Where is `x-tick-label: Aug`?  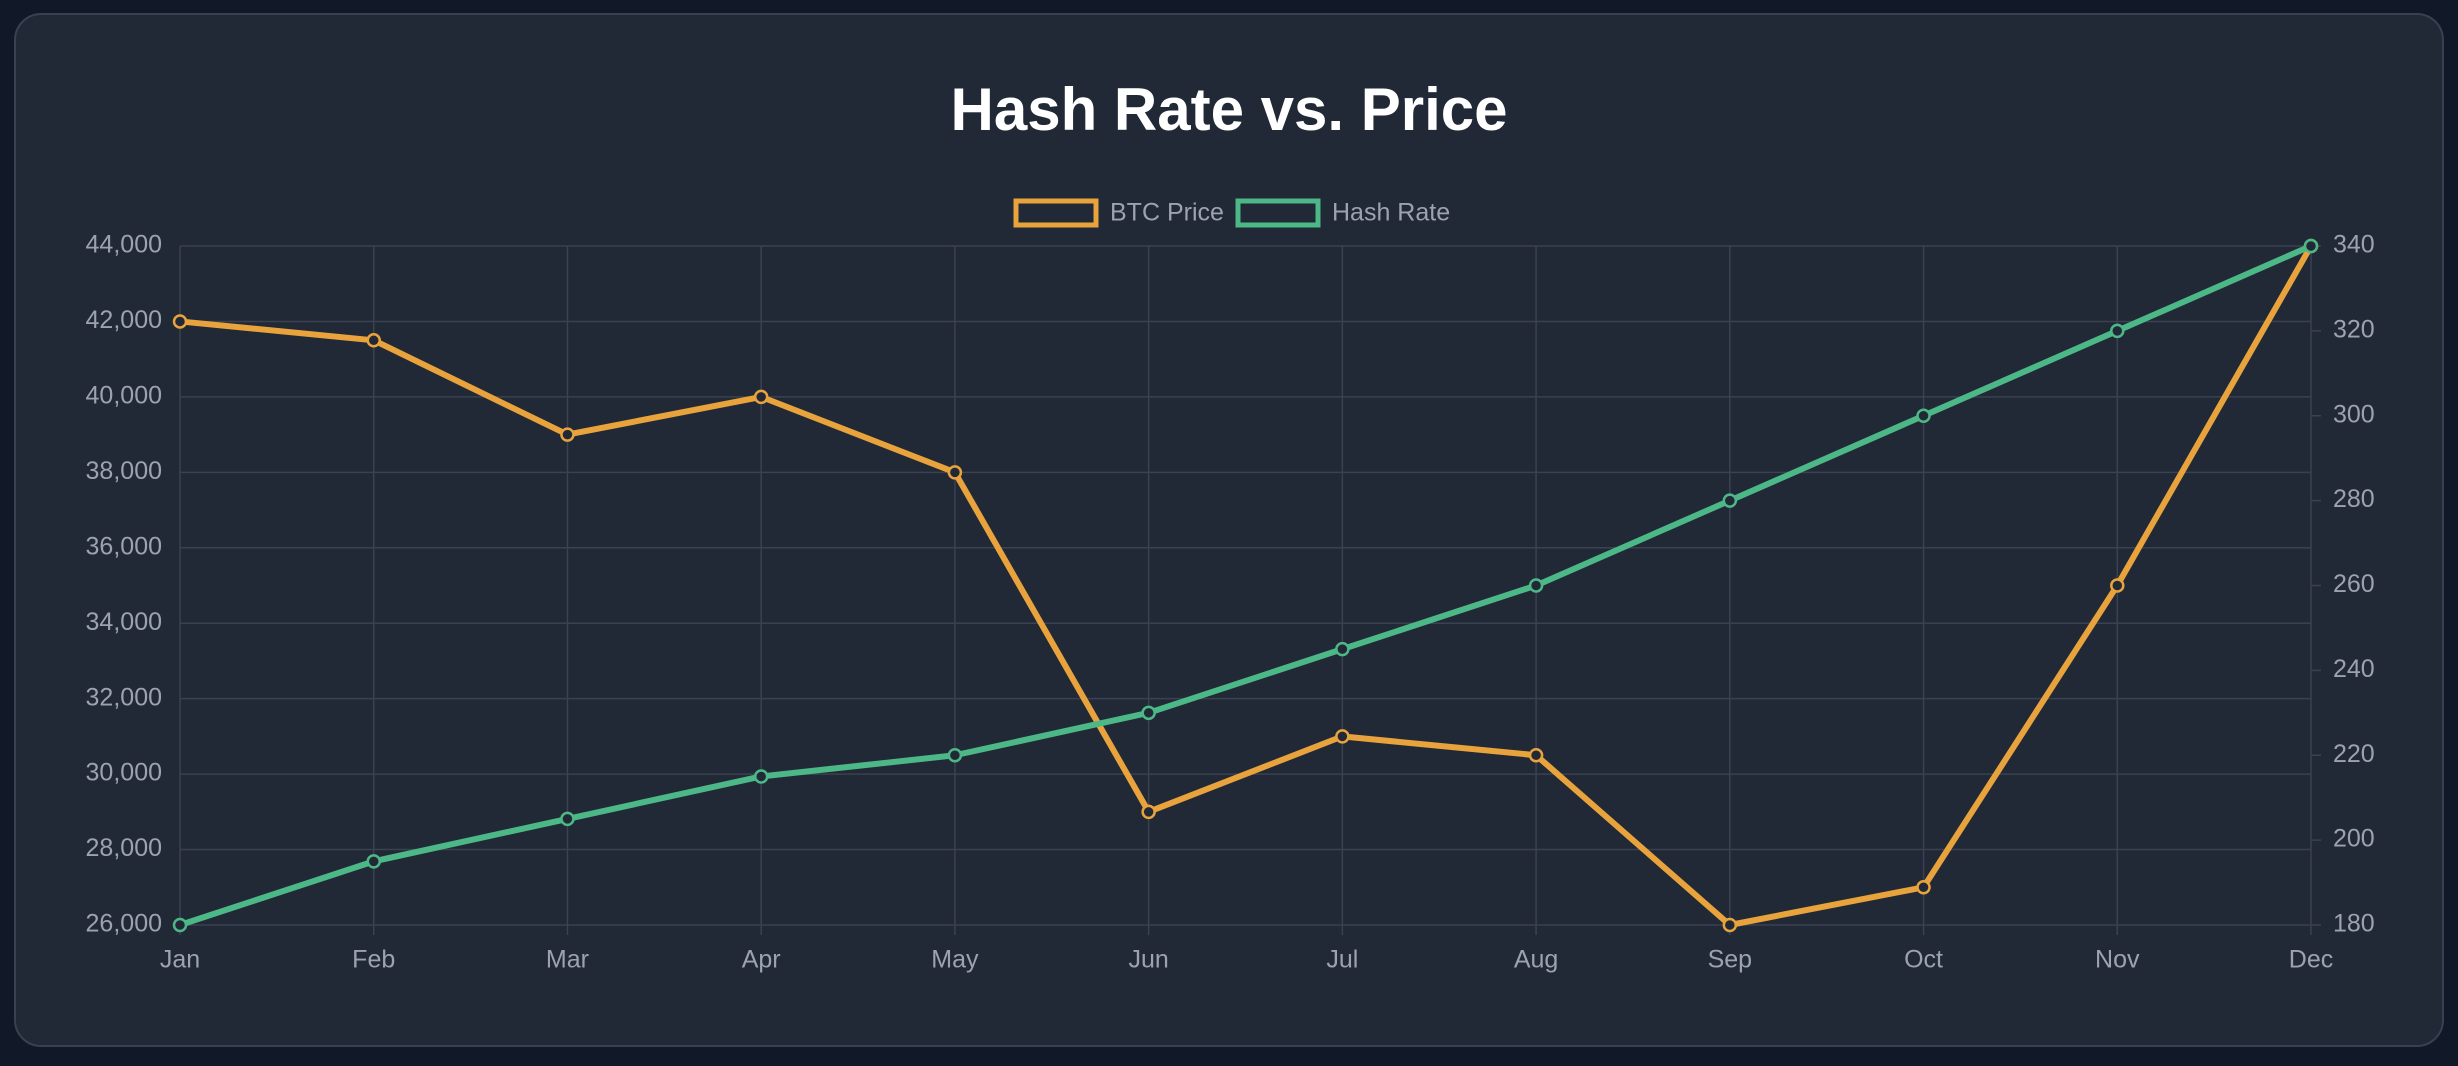
x-tick-label: Aug is located at coordinates (1536, 960).